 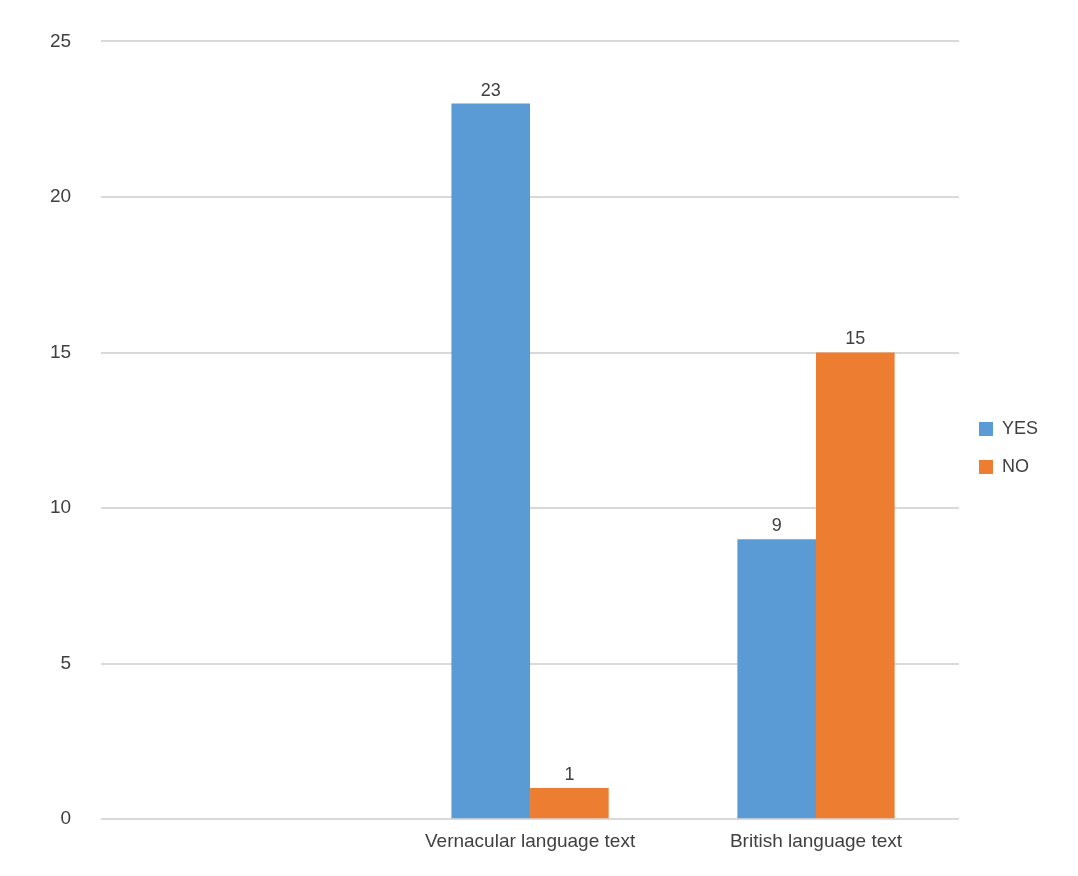 I want to click on y-tick-label: 10, so click(x=60, y=507).